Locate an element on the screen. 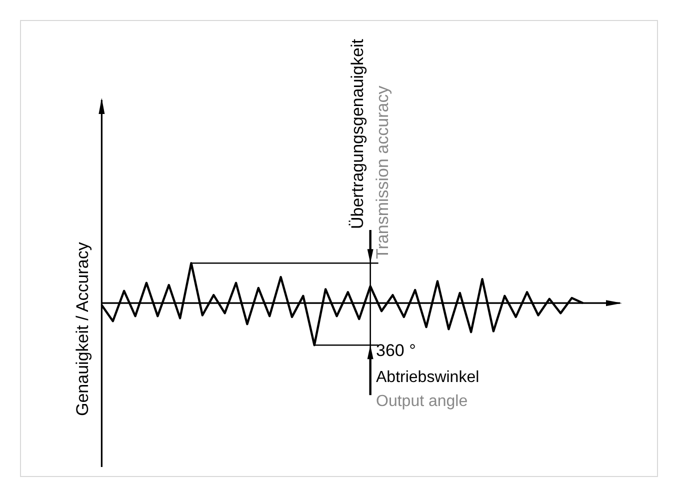  y-axis-title: Genauigkeit / Accuracy is located at coordinates (82, 329).